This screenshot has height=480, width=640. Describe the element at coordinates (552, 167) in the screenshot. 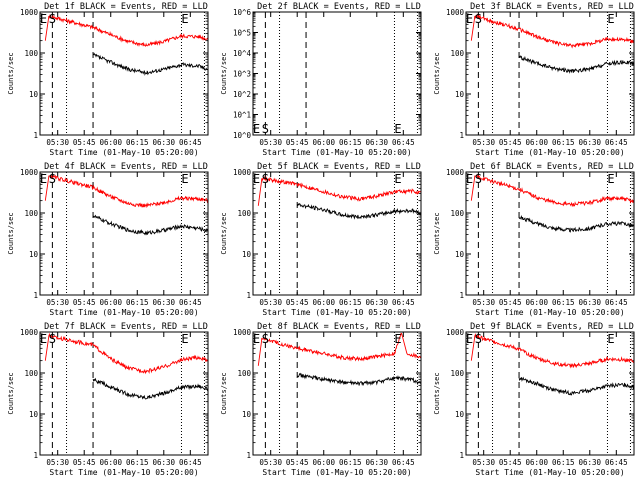

I see `chart-title: Det 6f BLACK = Events, RED = LLD` at that location.